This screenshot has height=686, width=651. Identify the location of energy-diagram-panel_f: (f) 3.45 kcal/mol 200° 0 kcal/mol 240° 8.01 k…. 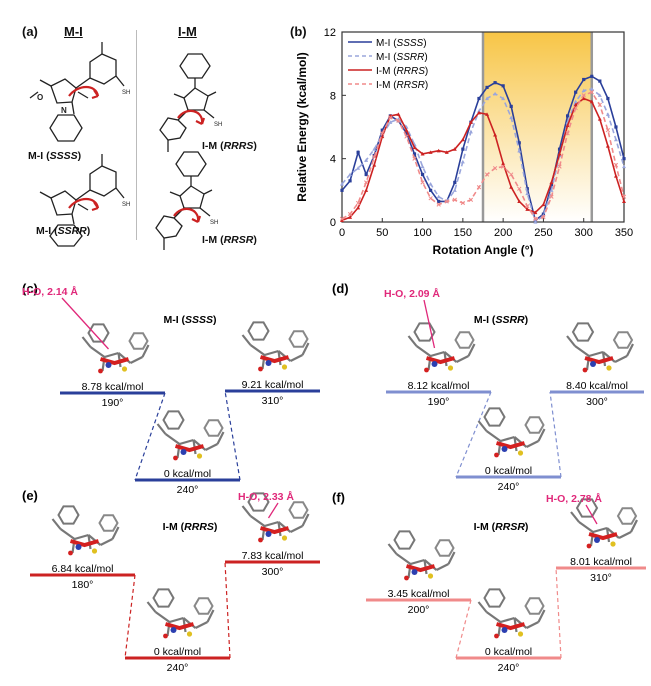
(489, 582).